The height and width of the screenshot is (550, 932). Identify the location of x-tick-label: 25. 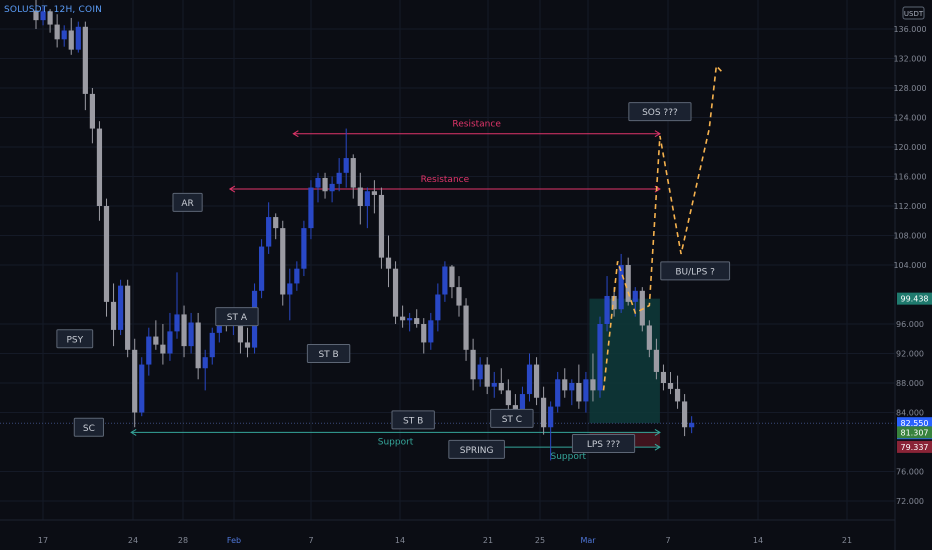
(540, 540).